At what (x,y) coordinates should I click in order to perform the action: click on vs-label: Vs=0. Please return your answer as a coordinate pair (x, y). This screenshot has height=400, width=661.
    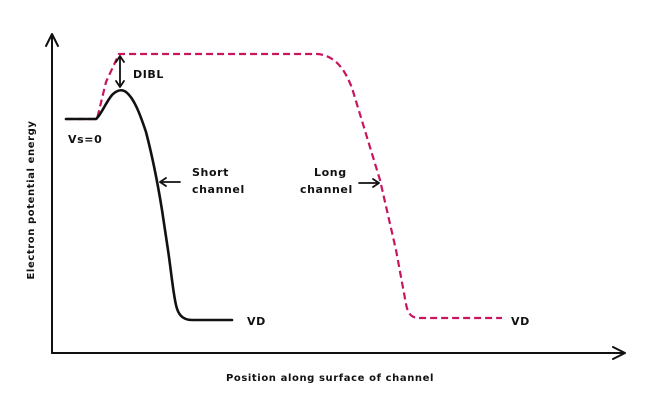
    Looking at the image, I should click on (85, 139).